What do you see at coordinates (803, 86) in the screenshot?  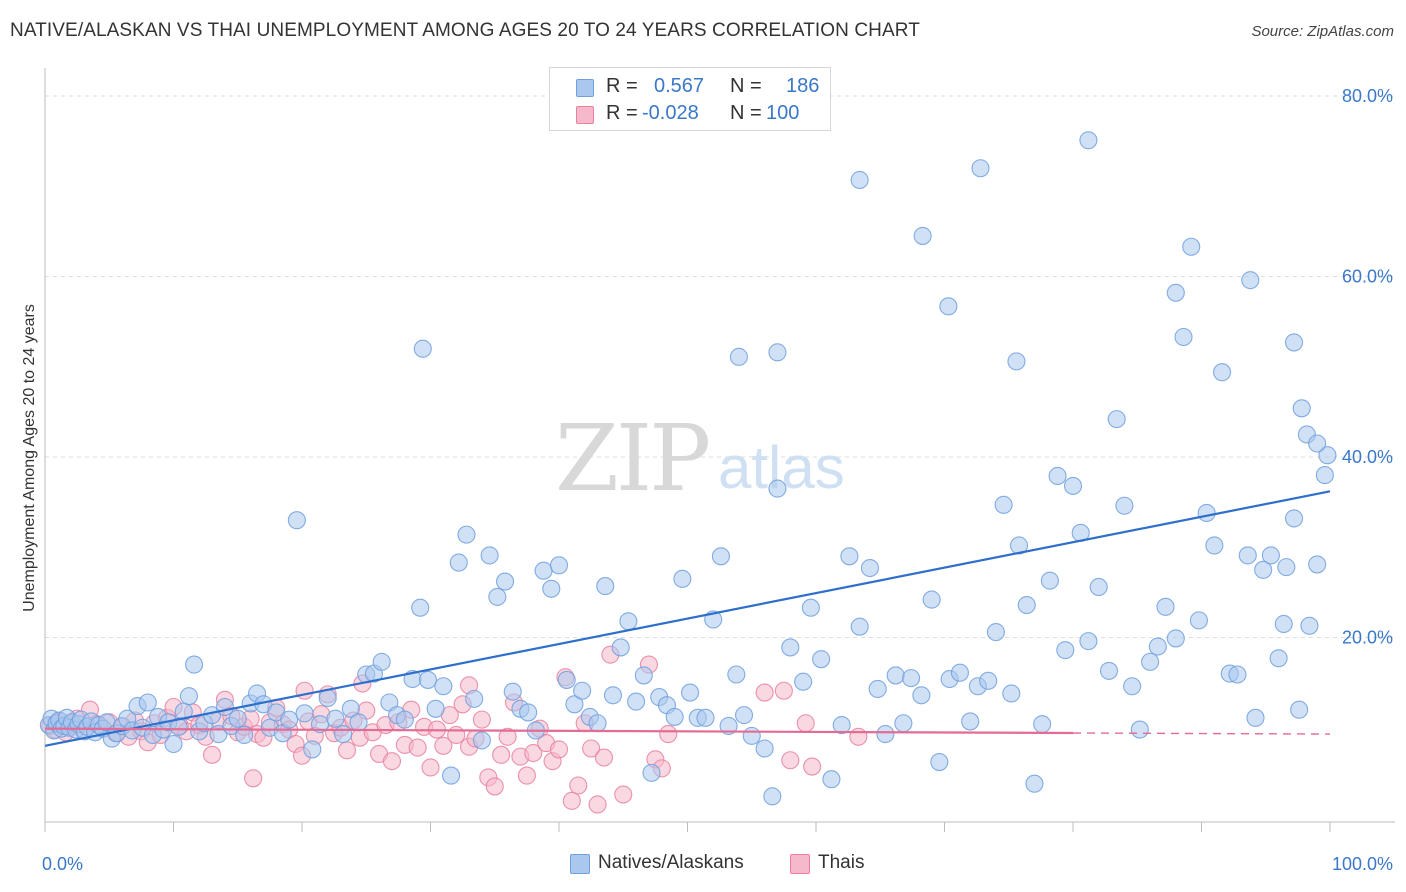 I see `legend-n-value: 186` at bounding box center [803, 86].